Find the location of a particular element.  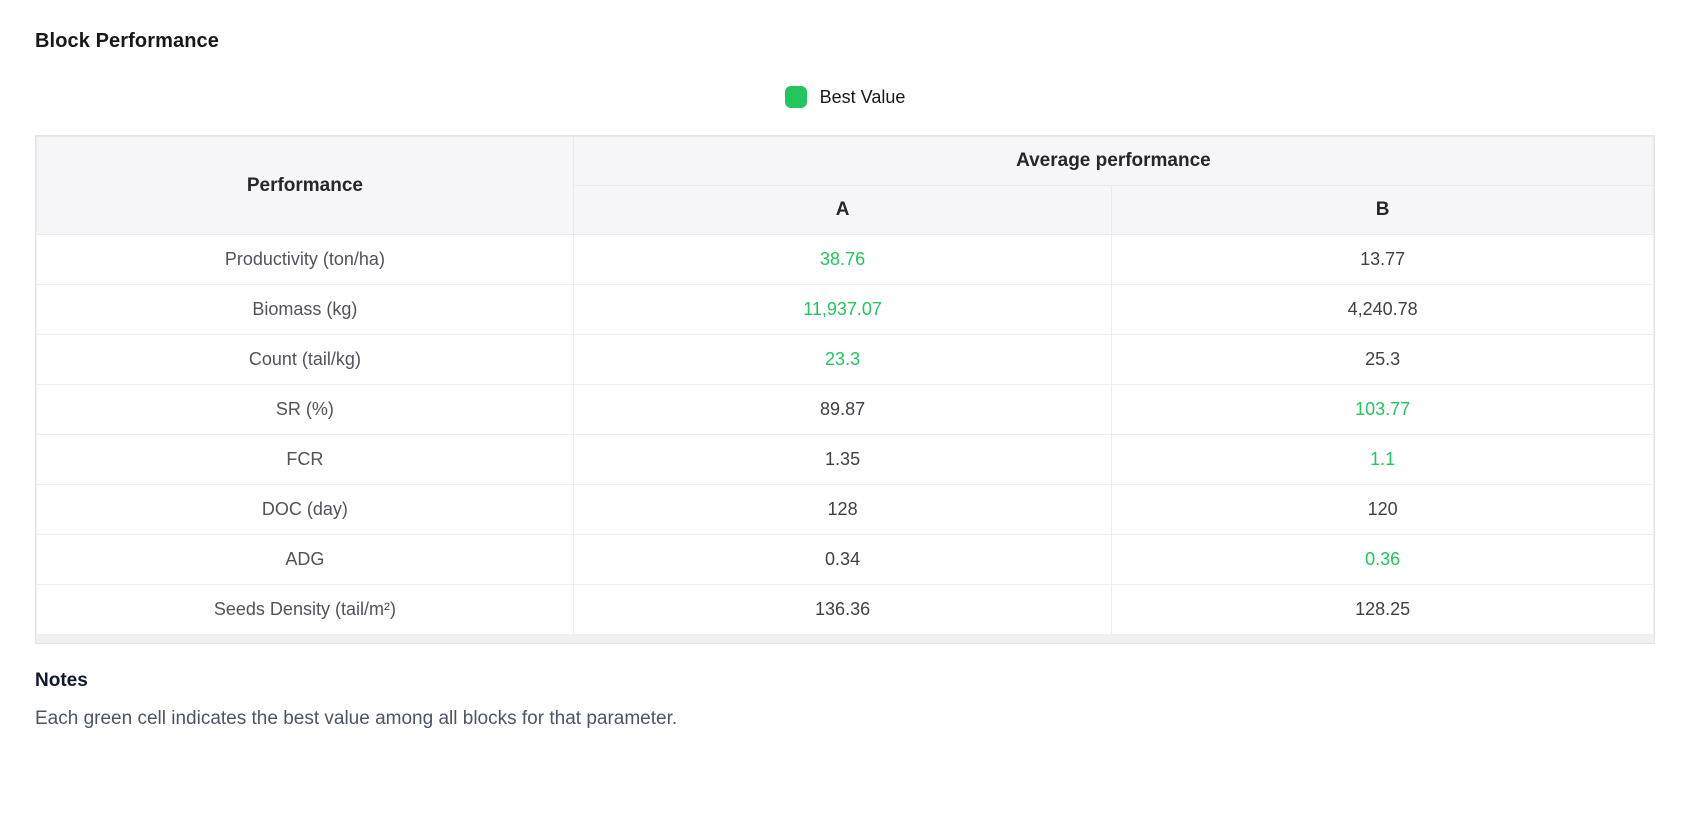

table-row-count: Count (tail/kg) 23.3 25.3 is located at coordinates (845, 359).